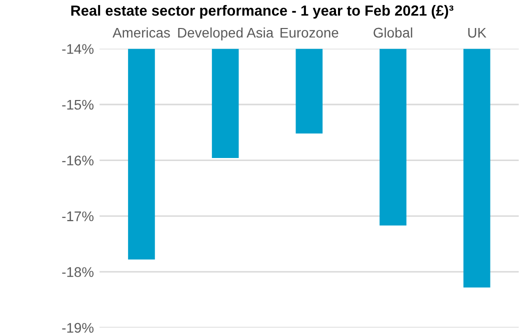  I want to click on chart-title: Real estate sector performance - 1 year to Feb 2021 (£)³, so click(262, 12).